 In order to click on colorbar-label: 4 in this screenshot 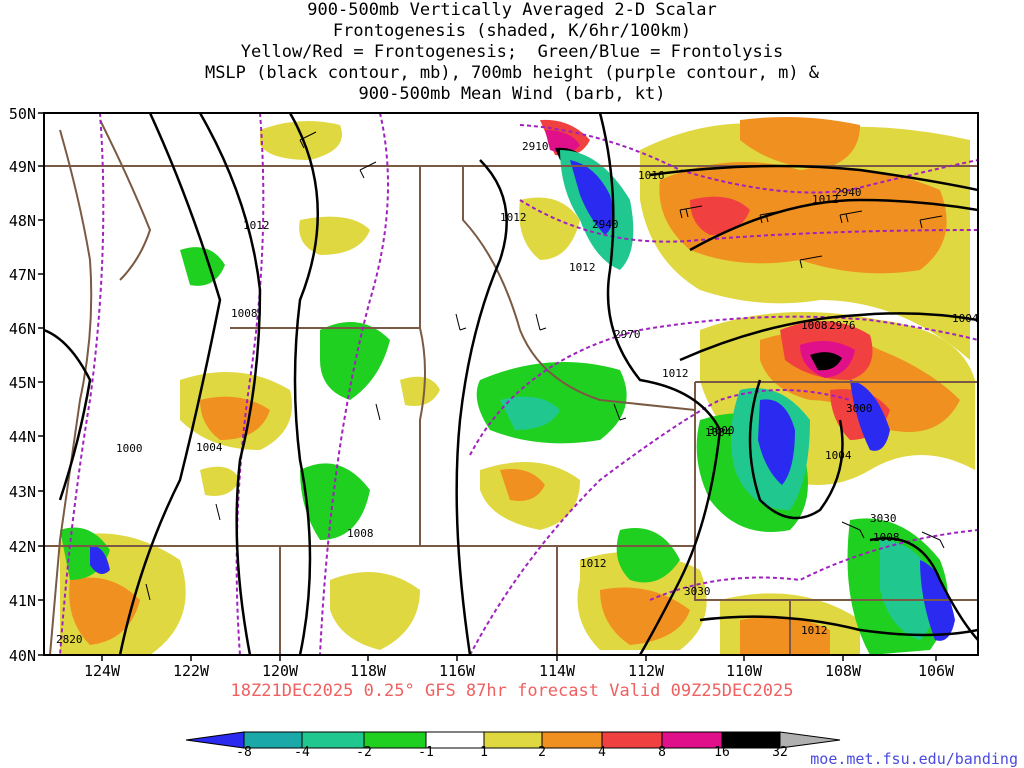, I will do `click(602, 752)`.